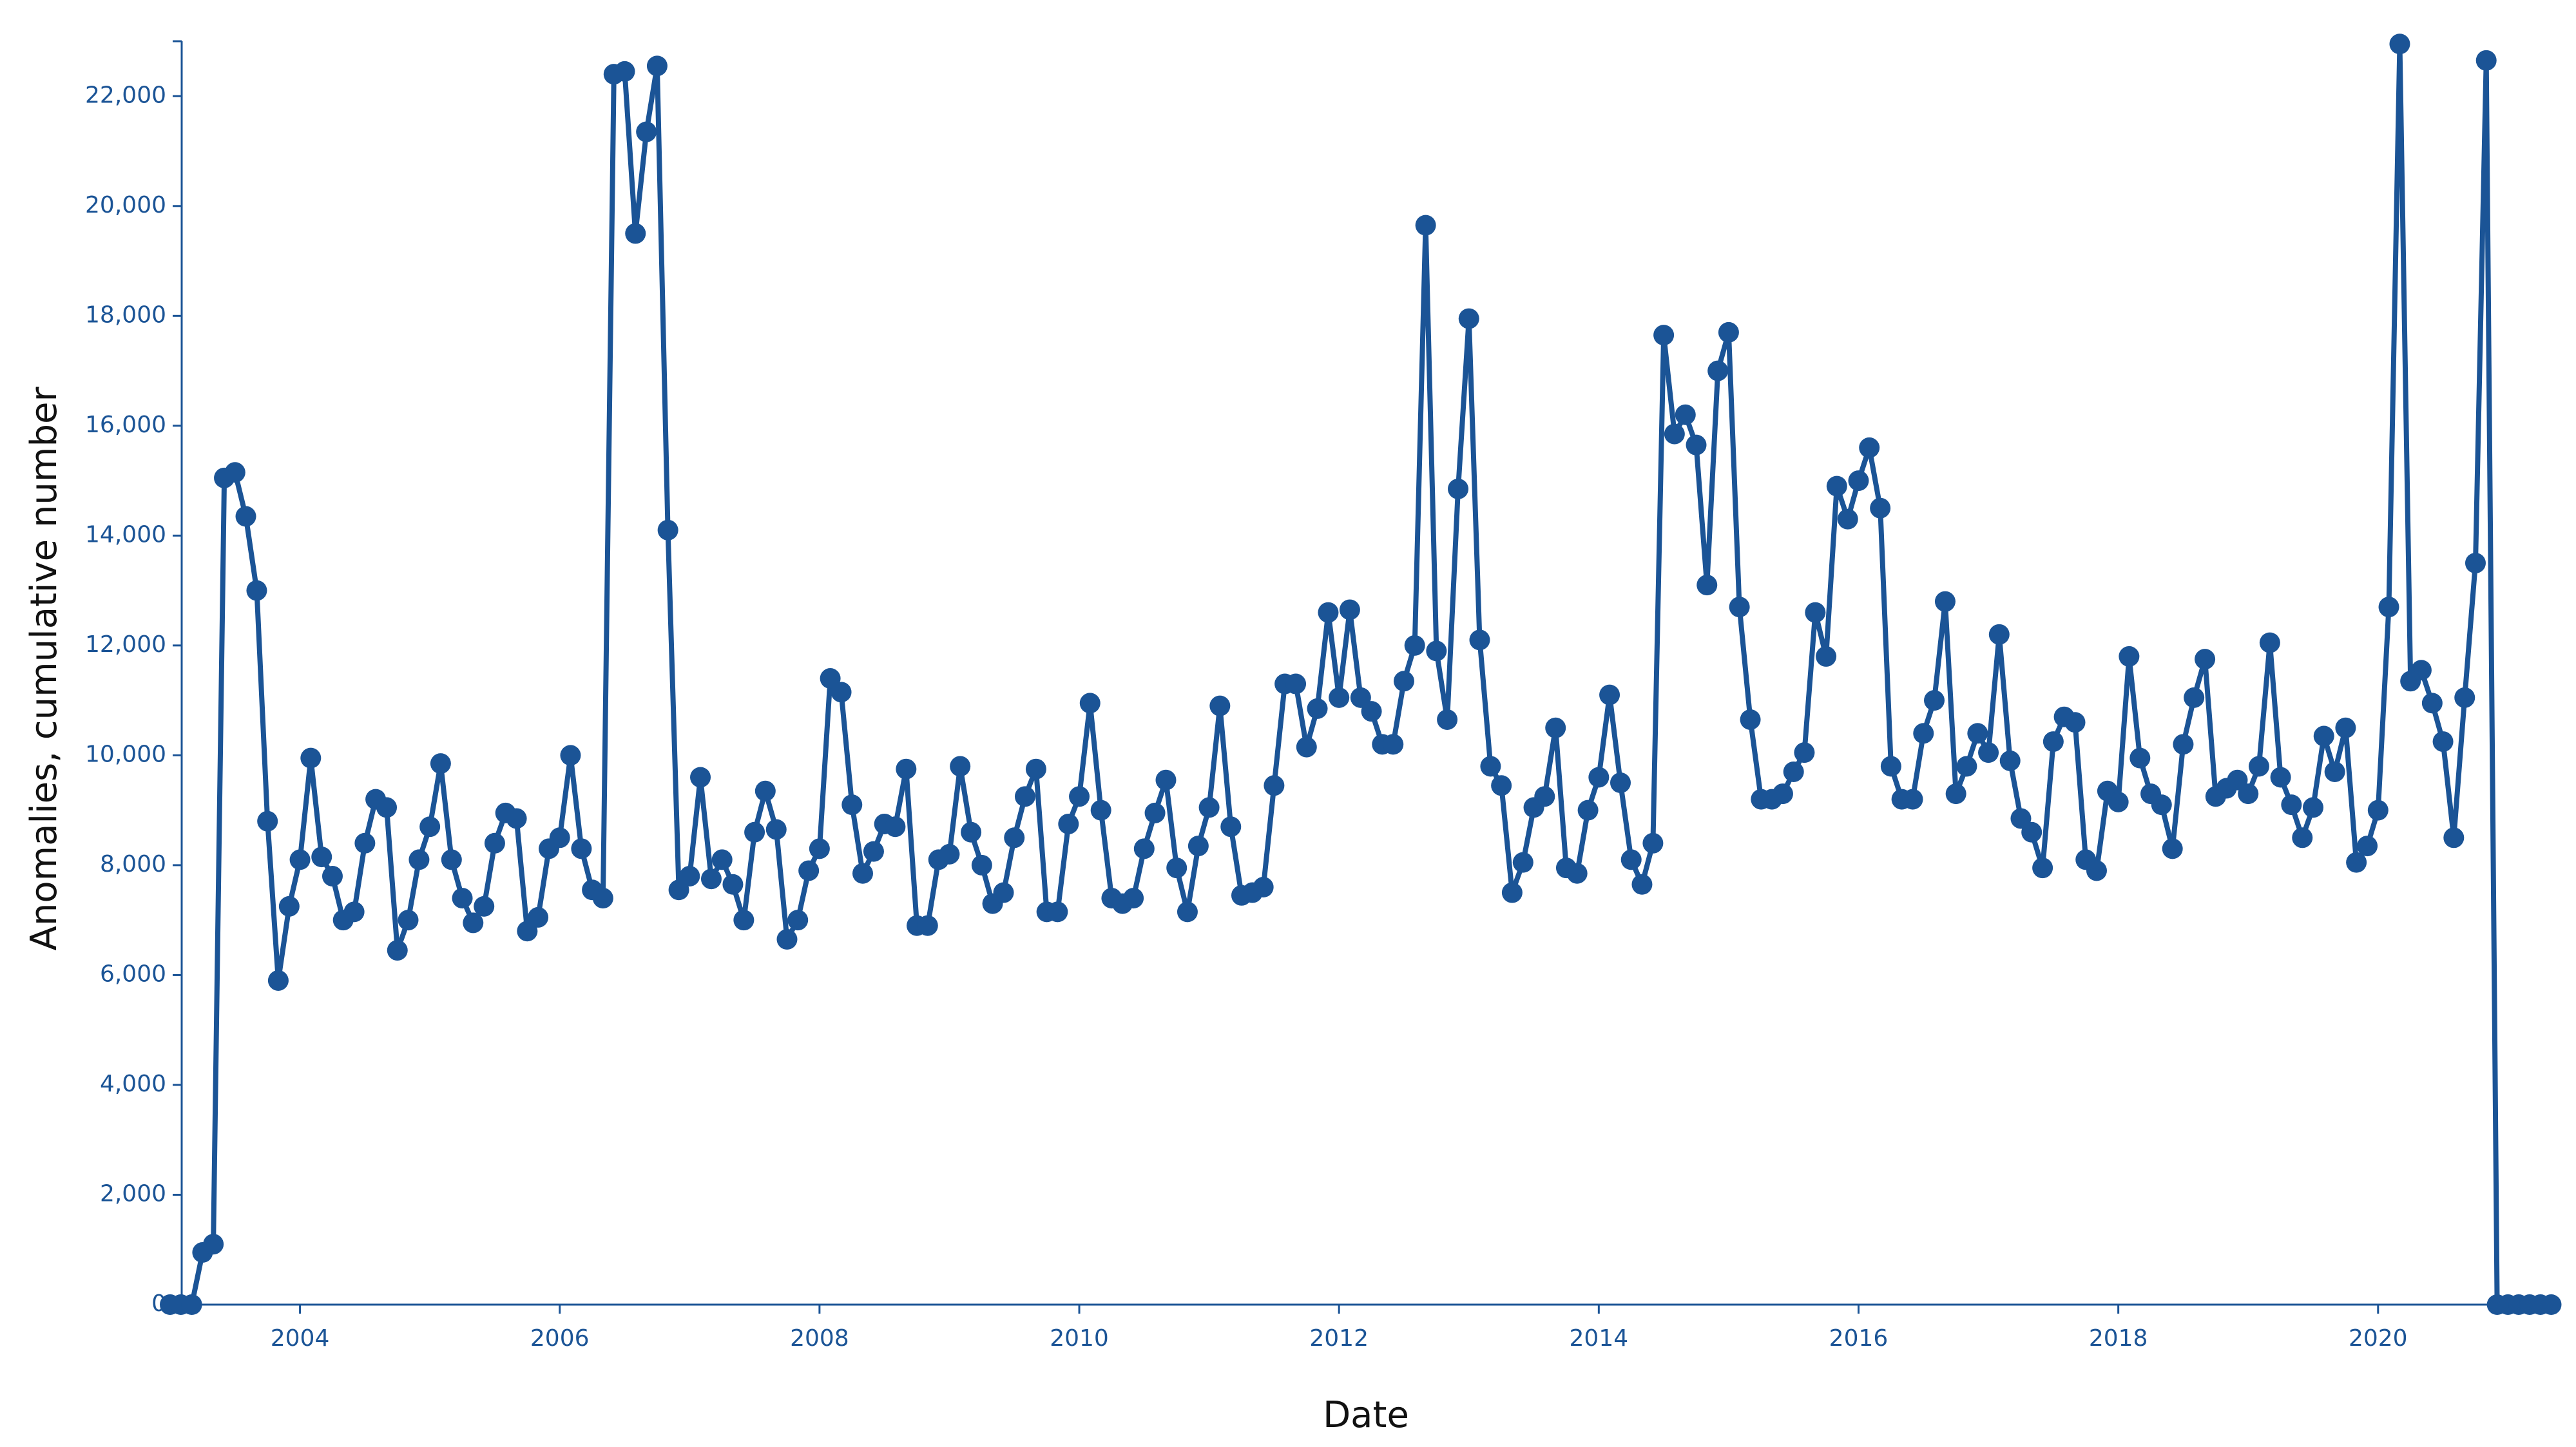  Describe the element at coordinates (125, 644) in the screenshot. I see `y-tick-label: 12,000` at that location.